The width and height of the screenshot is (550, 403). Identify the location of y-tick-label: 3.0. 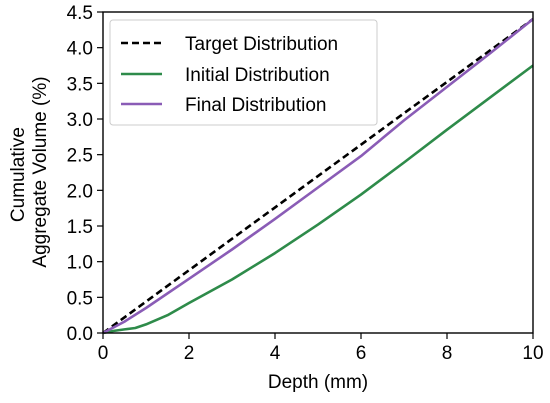
(80, 120).